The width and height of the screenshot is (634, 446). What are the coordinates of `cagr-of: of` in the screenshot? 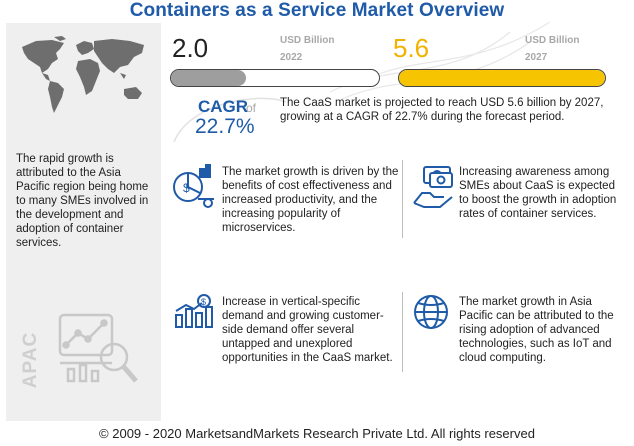 It's located at (251, 108).